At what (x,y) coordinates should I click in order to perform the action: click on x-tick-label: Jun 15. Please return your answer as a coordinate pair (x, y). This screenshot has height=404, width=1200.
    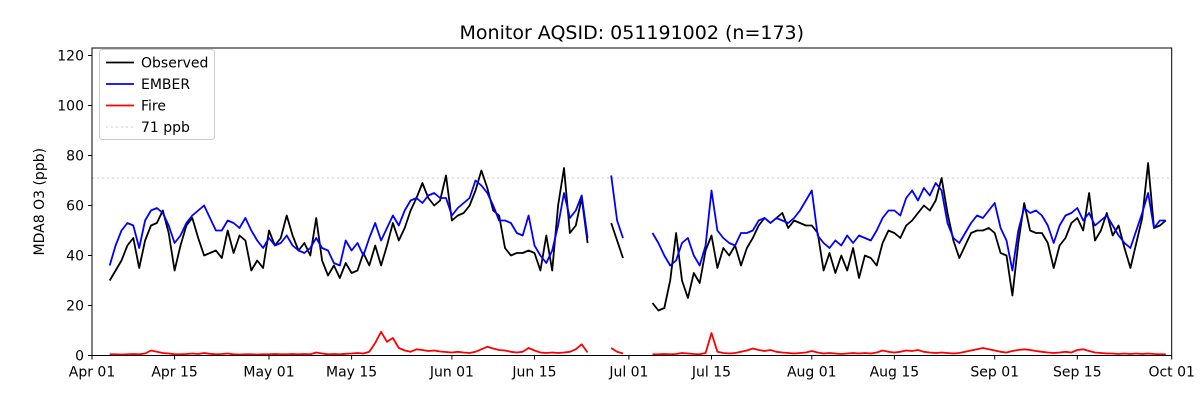
    Looking at the image, I should click on (533, 373).